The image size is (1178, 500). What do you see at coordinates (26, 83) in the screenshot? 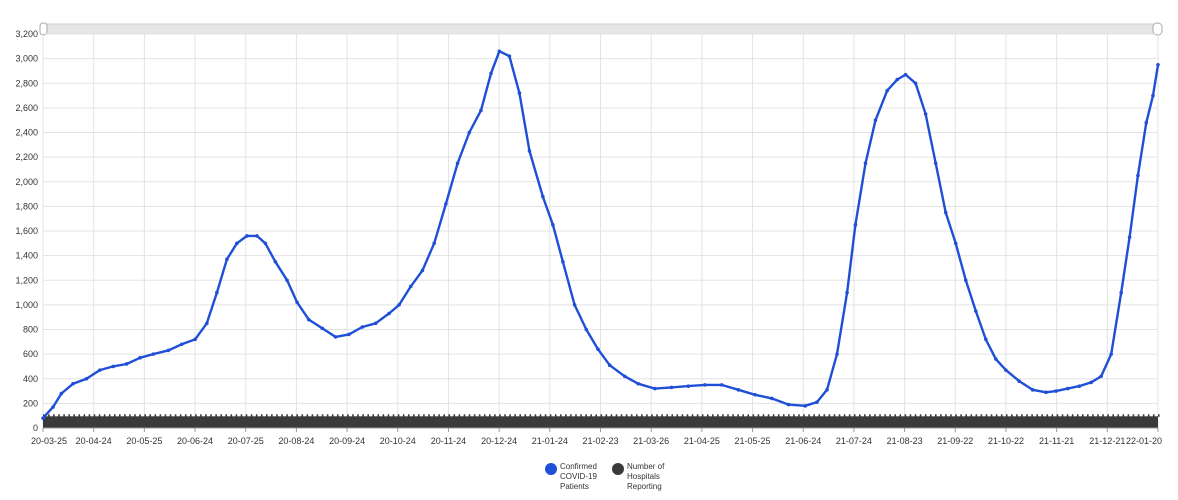
I see `y-tick-label: 2,800` at bounding box center [26, 83].